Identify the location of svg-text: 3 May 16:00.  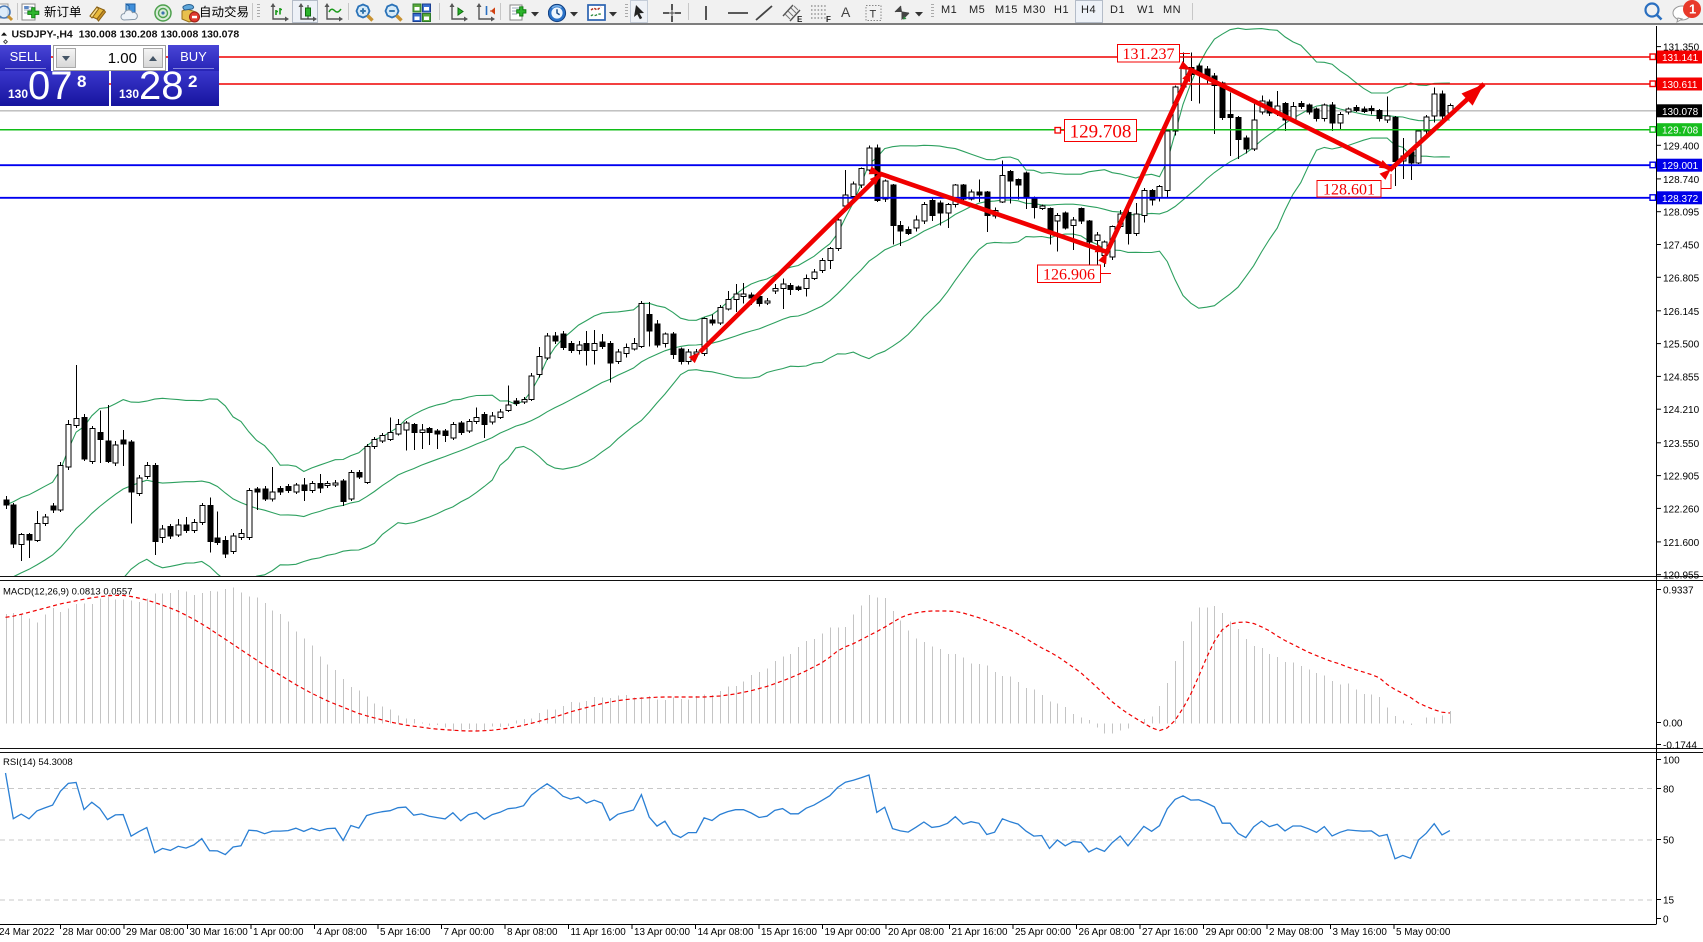
(1360, 932).